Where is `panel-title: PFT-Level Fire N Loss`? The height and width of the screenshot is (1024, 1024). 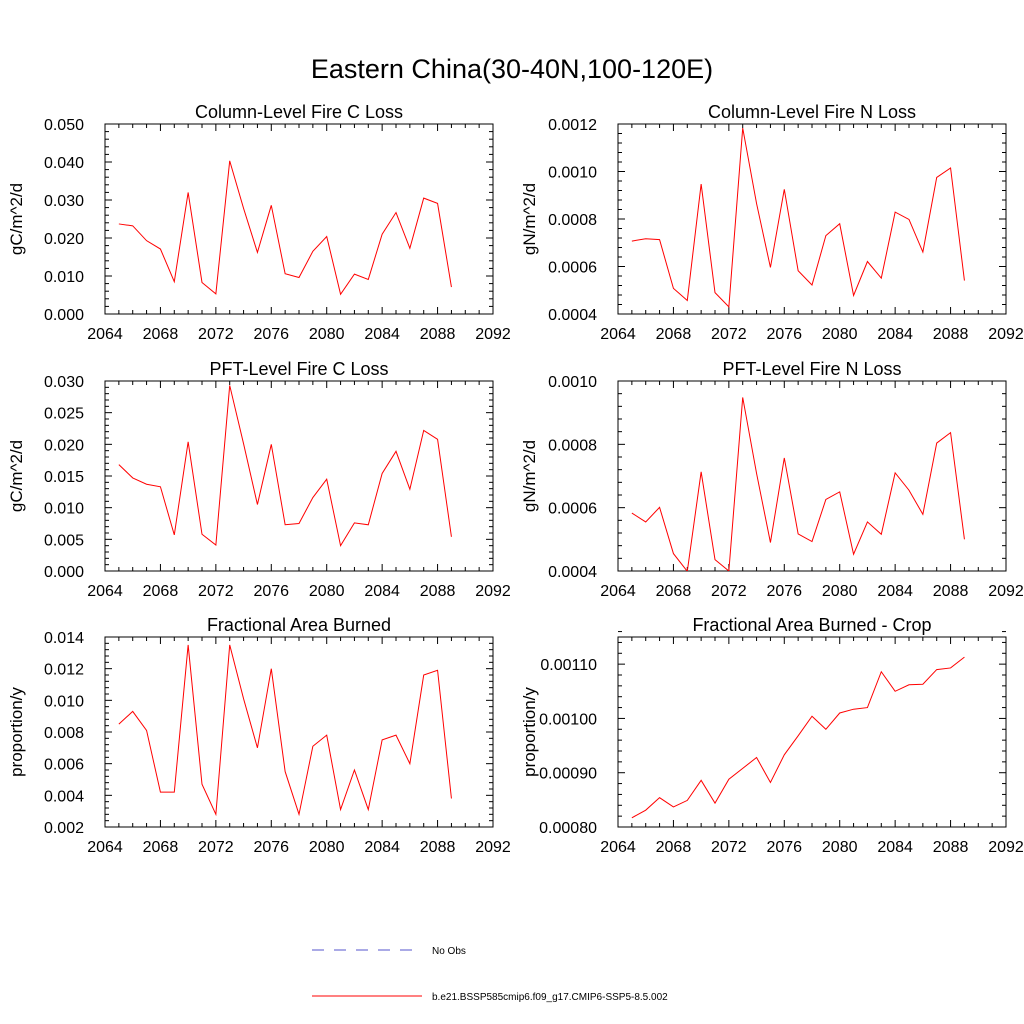
panel-title: PFT-Level Fire N Loss is located at coordinates (811, 369).